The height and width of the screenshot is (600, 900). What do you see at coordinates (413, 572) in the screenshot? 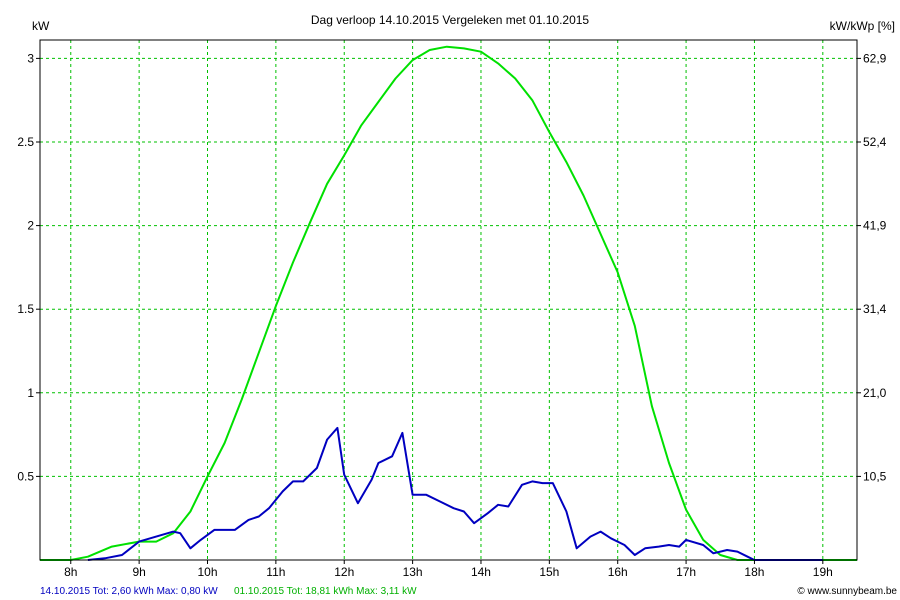
I see `x-tick-label: 13h` at bounding box center [413, 572].